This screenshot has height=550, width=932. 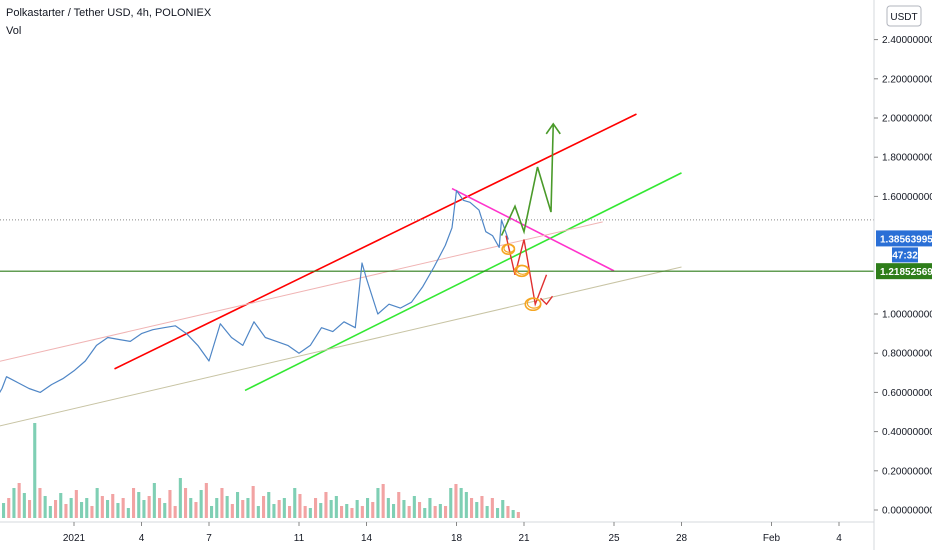 I want to click on y-tick-label: 0.20000000, so click(x=907, y=471).